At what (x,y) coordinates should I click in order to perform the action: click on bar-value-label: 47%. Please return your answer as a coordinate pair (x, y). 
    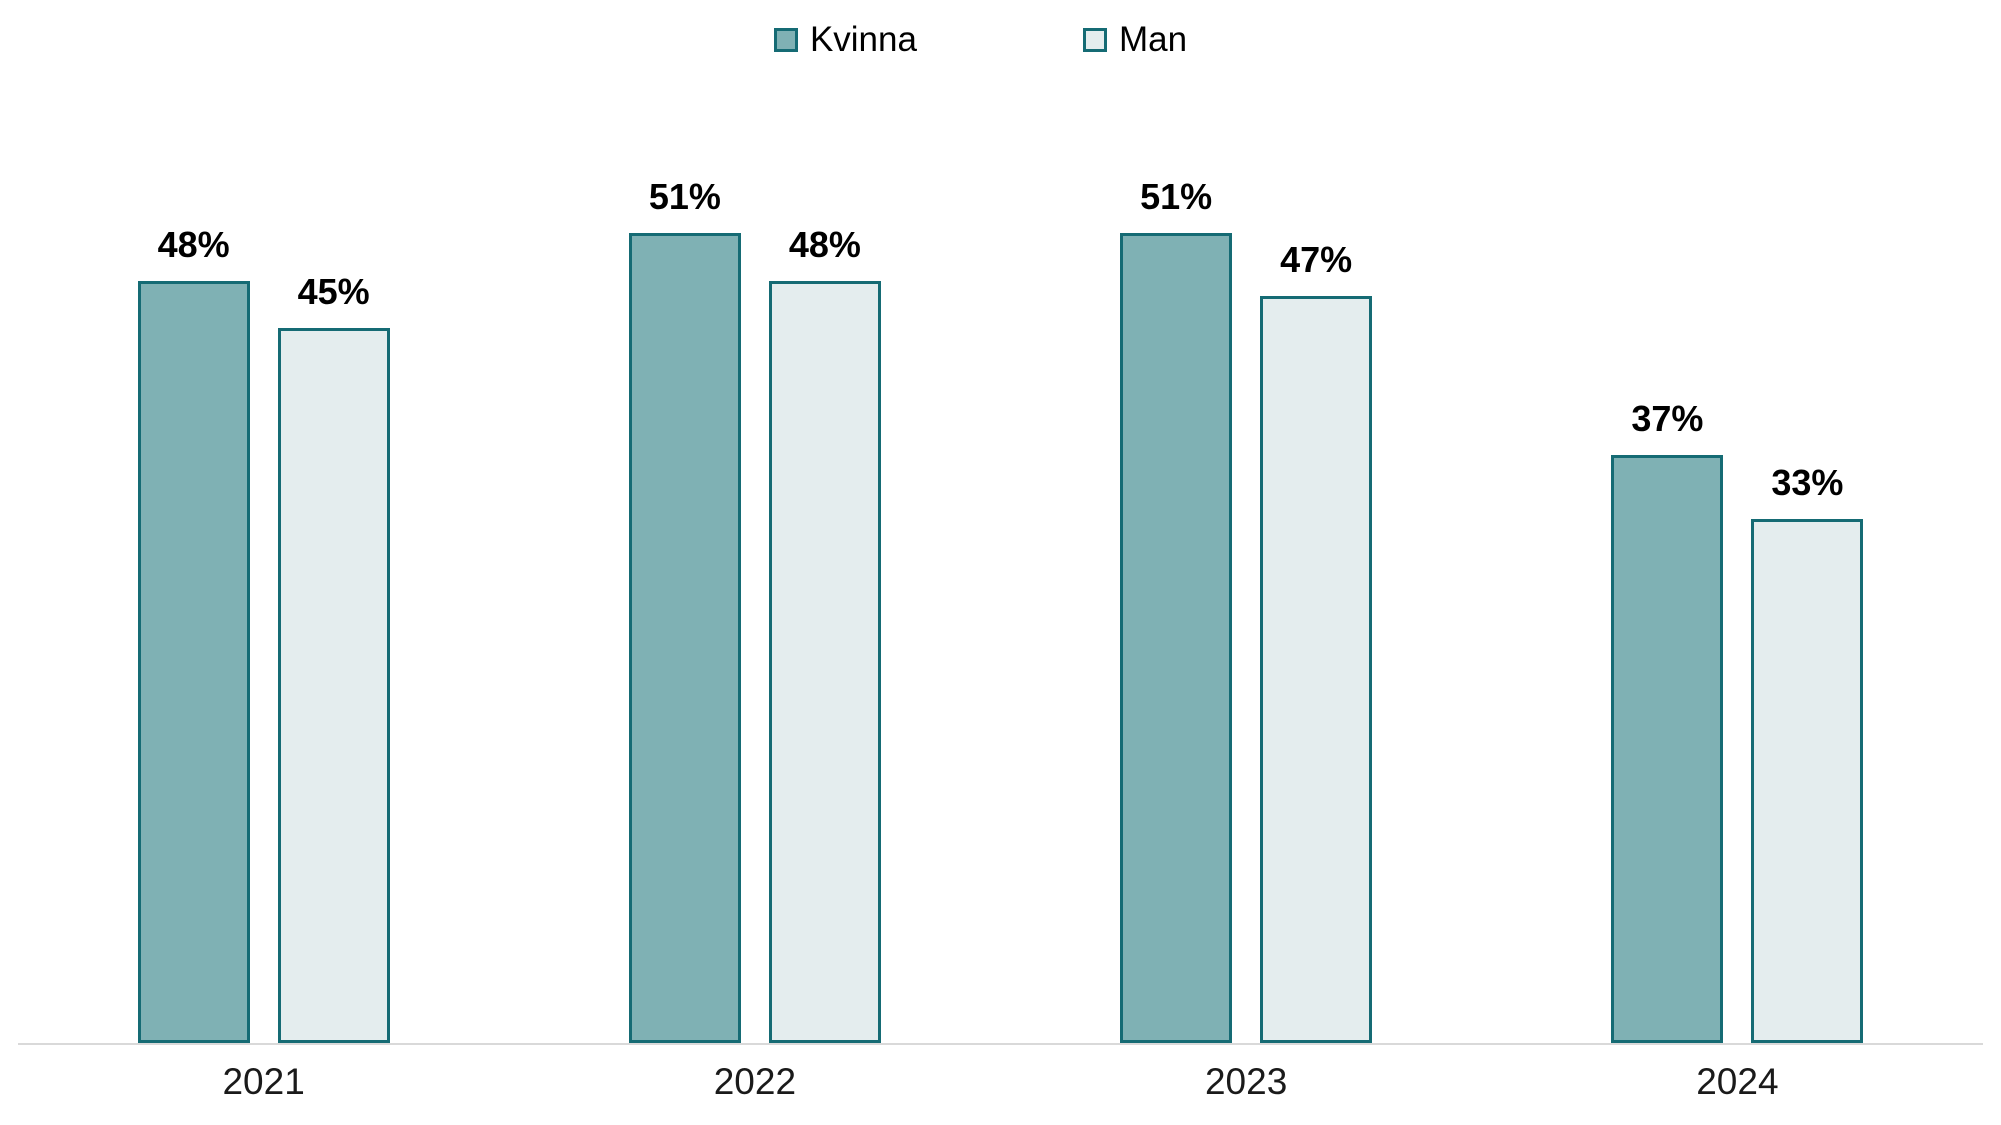
    Looking at the image, I should click on (1316, 259).